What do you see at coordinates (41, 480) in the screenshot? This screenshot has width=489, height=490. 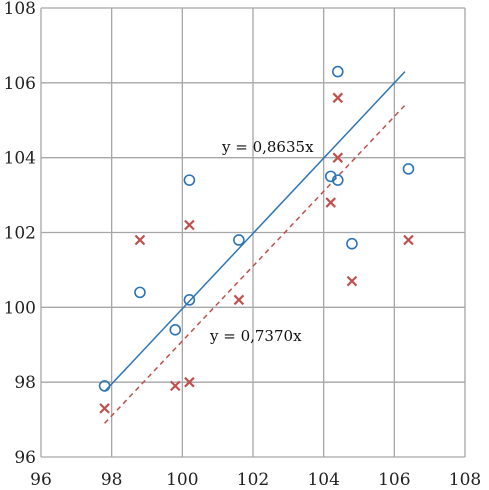 I see `x-tick-label: 96` at bounding box center [41, 480].